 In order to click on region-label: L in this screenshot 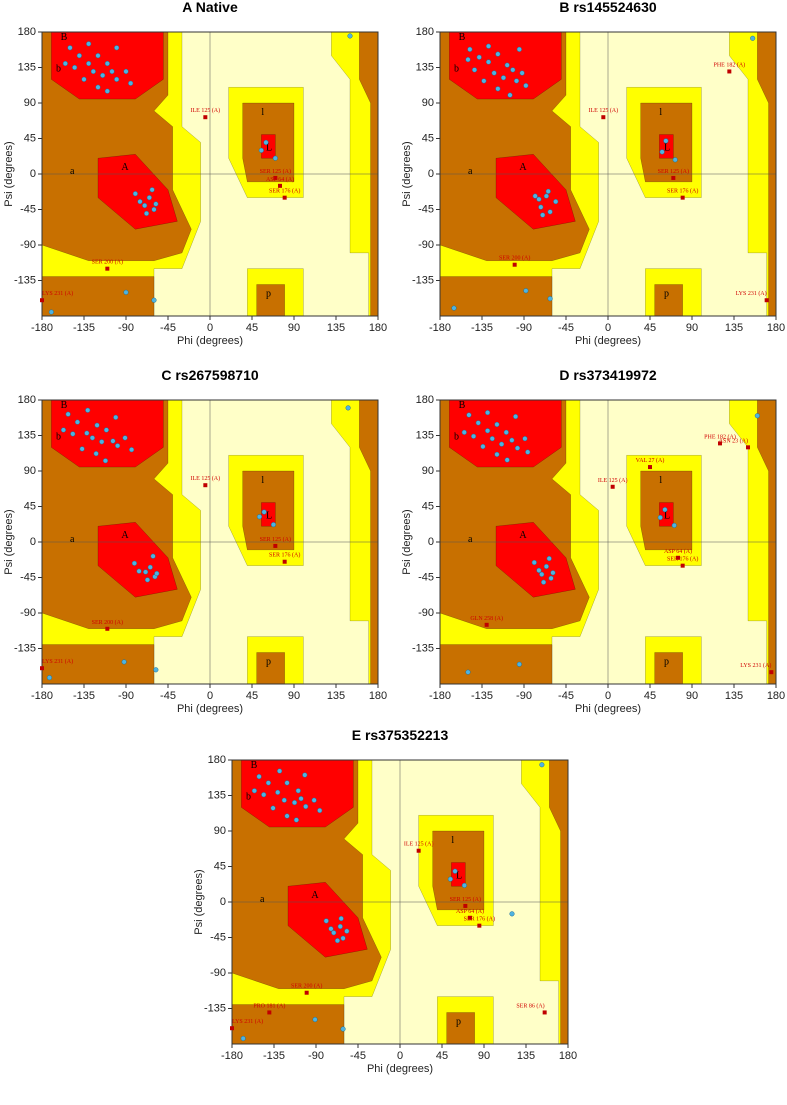, I will do `click(667, 147)`.